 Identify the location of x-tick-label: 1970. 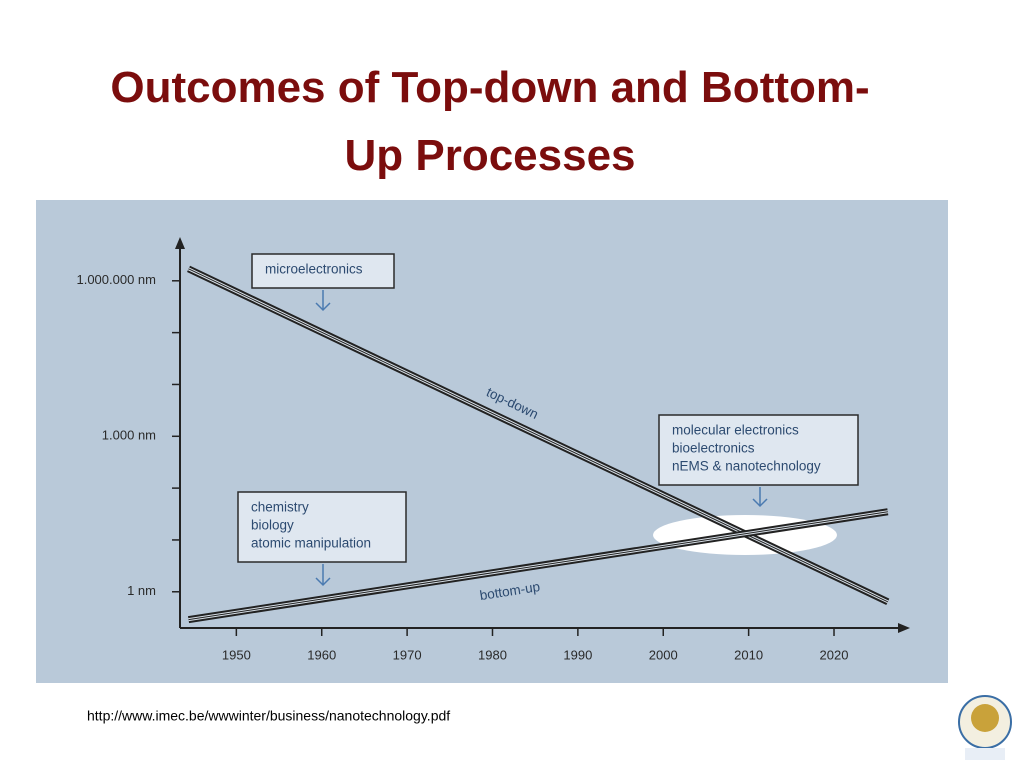
(407, 654).